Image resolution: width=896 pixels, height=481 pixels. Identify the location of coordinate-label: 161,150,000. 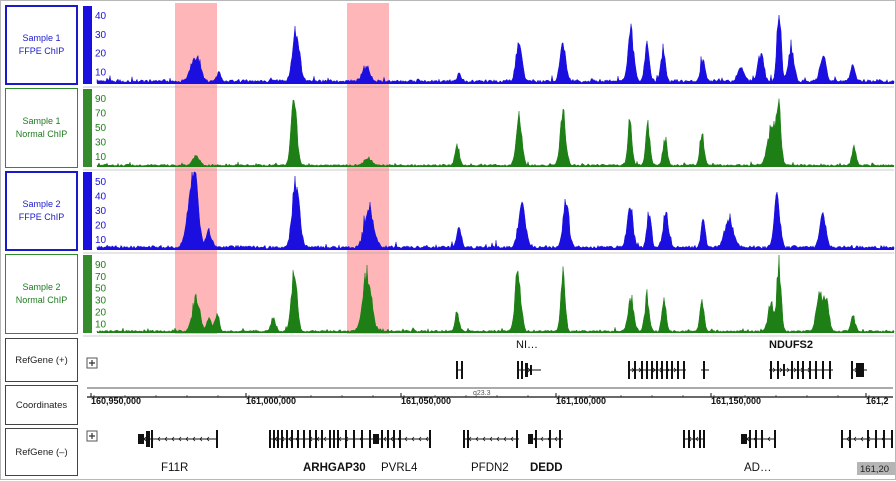
(736, 401).